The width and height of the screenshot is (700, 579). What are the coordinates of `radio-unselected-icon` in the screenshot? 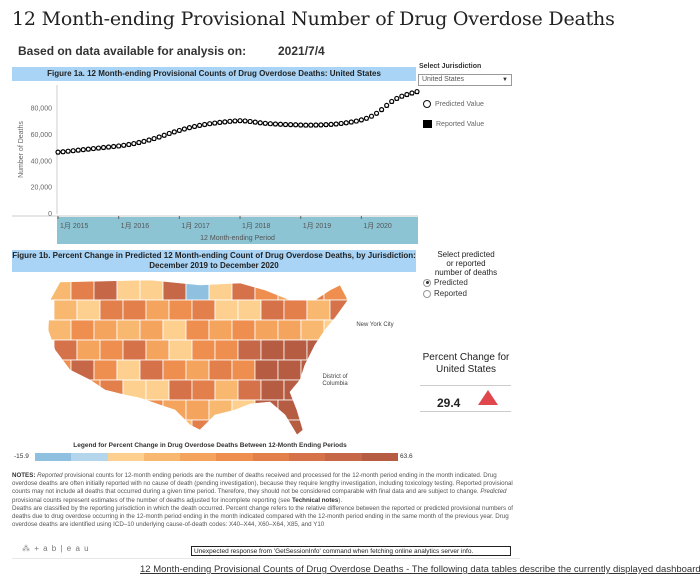 It's located at (427, 293).